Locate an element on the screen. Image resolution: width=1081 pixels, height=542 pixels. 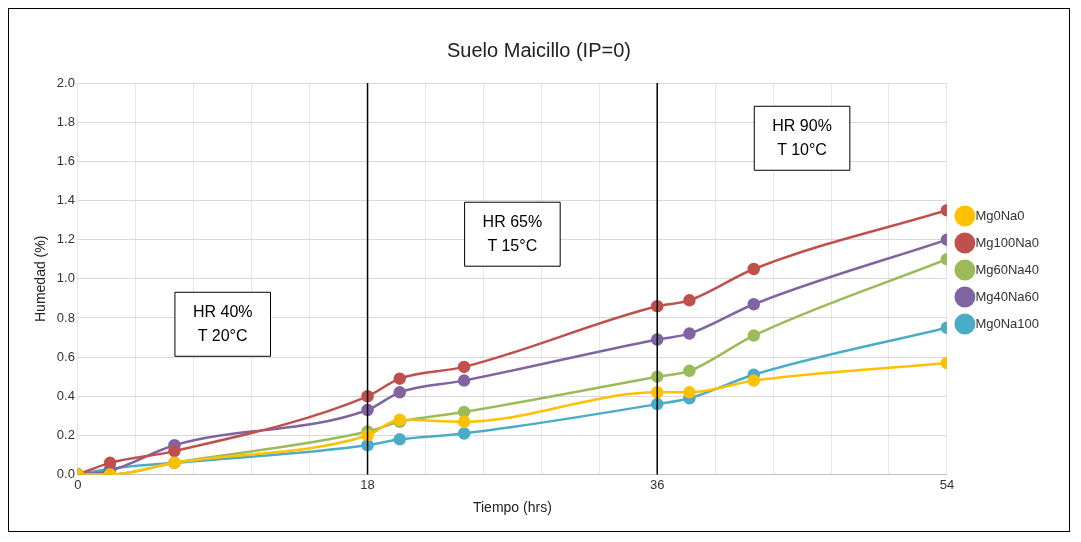
legend-label: Mg0Na0 is located at coordinates (1000, 215).